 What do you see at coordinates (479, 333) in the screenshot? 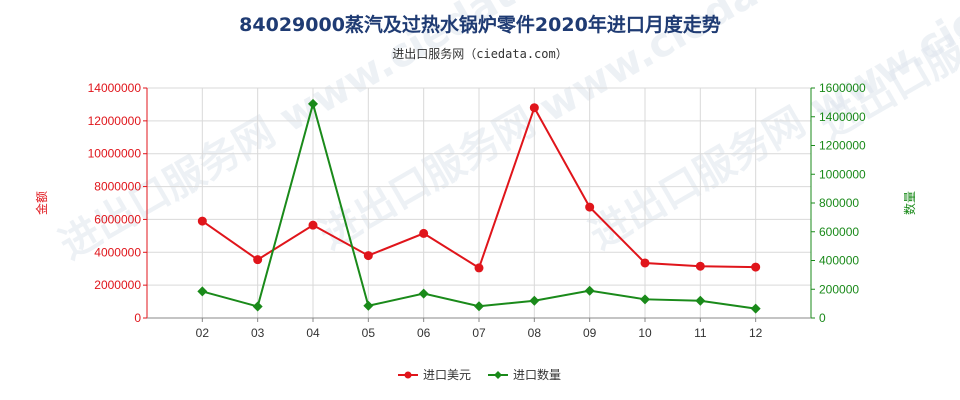
I see `x-tick-label: 07` at bounding box center [479, 333].